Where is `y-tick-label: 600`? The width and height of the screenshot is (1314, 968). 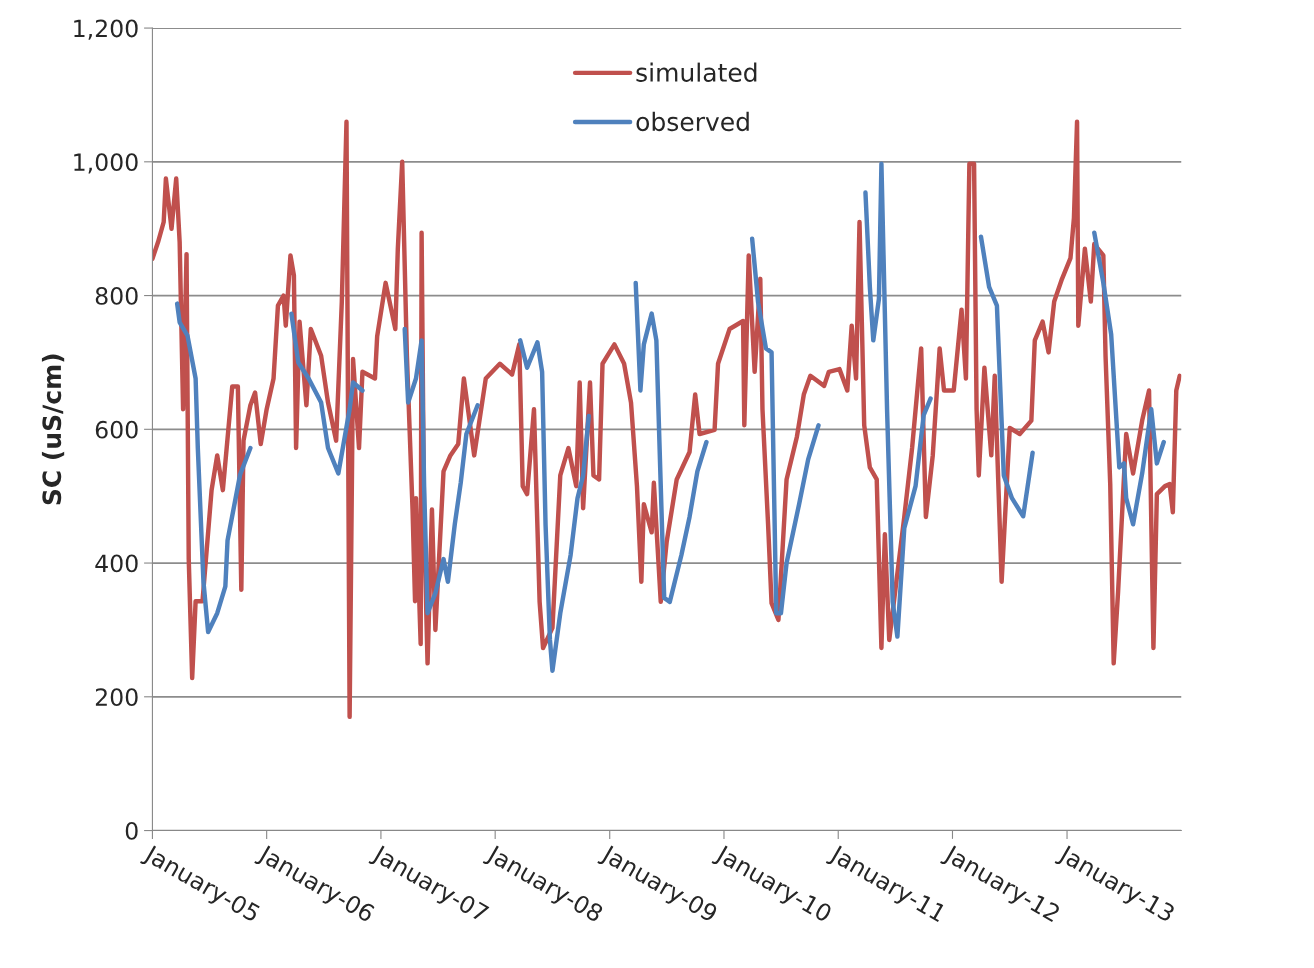 y-tick-label: 600 is located at coordinates (116, 429).